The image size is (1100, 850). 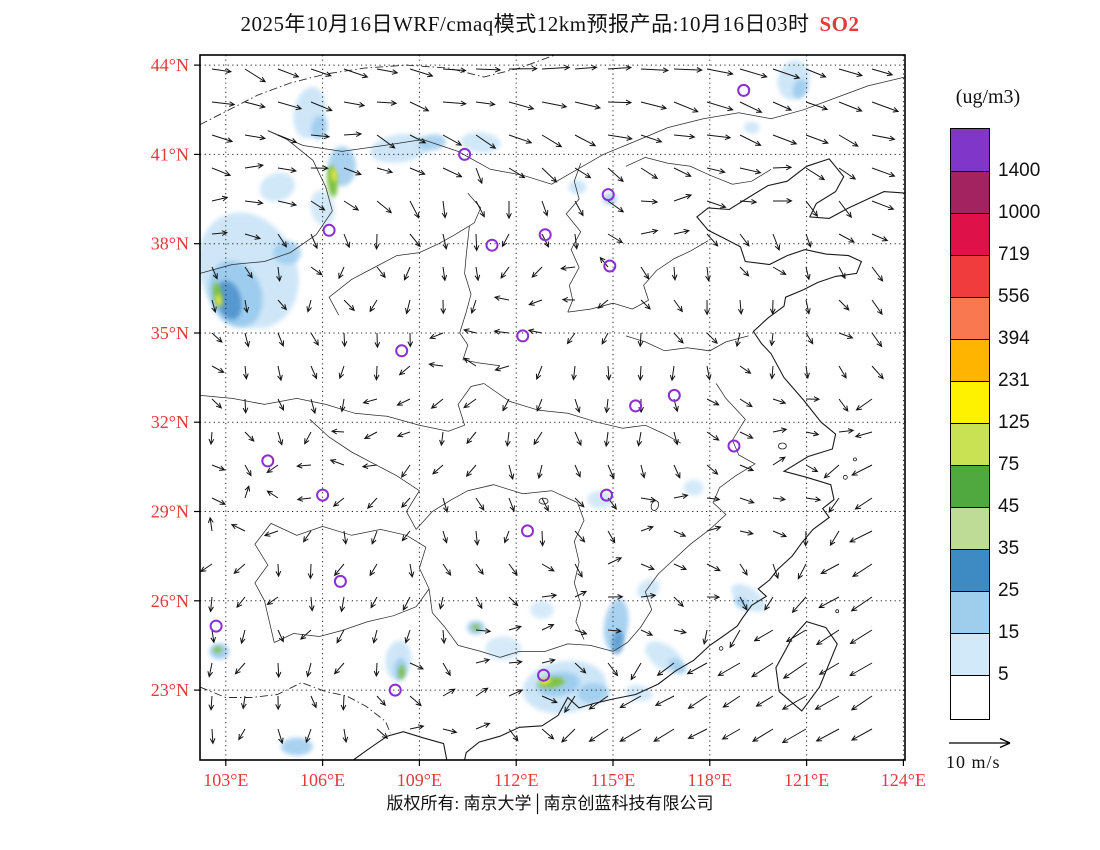 I want to click on lat-tick-label: 41°N, so click(x=170, y=154).